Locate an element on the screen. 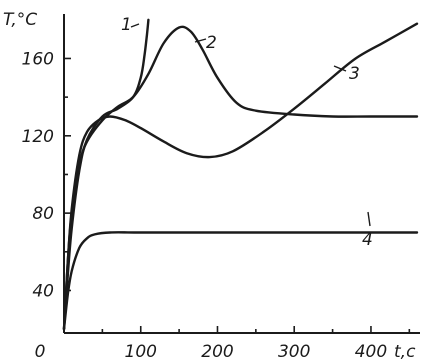  curve-1-leader is located at coordinates (135, 25).